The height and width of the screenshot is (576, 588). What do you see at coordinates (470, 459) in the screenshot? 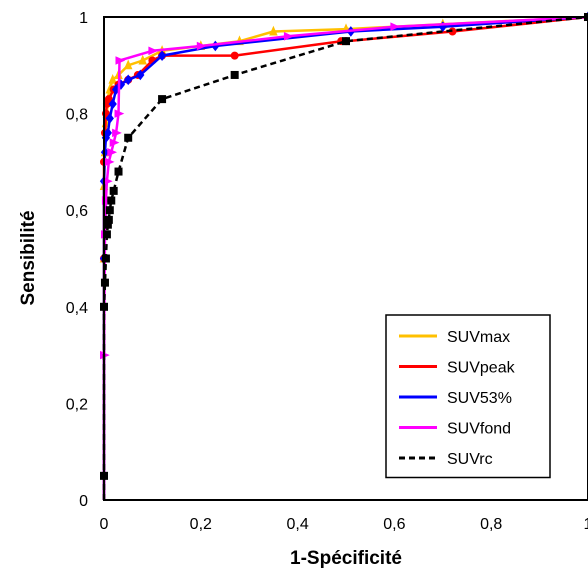
I see `legend-label-suvrc: SUVrc` at bounding box center [470, 459].